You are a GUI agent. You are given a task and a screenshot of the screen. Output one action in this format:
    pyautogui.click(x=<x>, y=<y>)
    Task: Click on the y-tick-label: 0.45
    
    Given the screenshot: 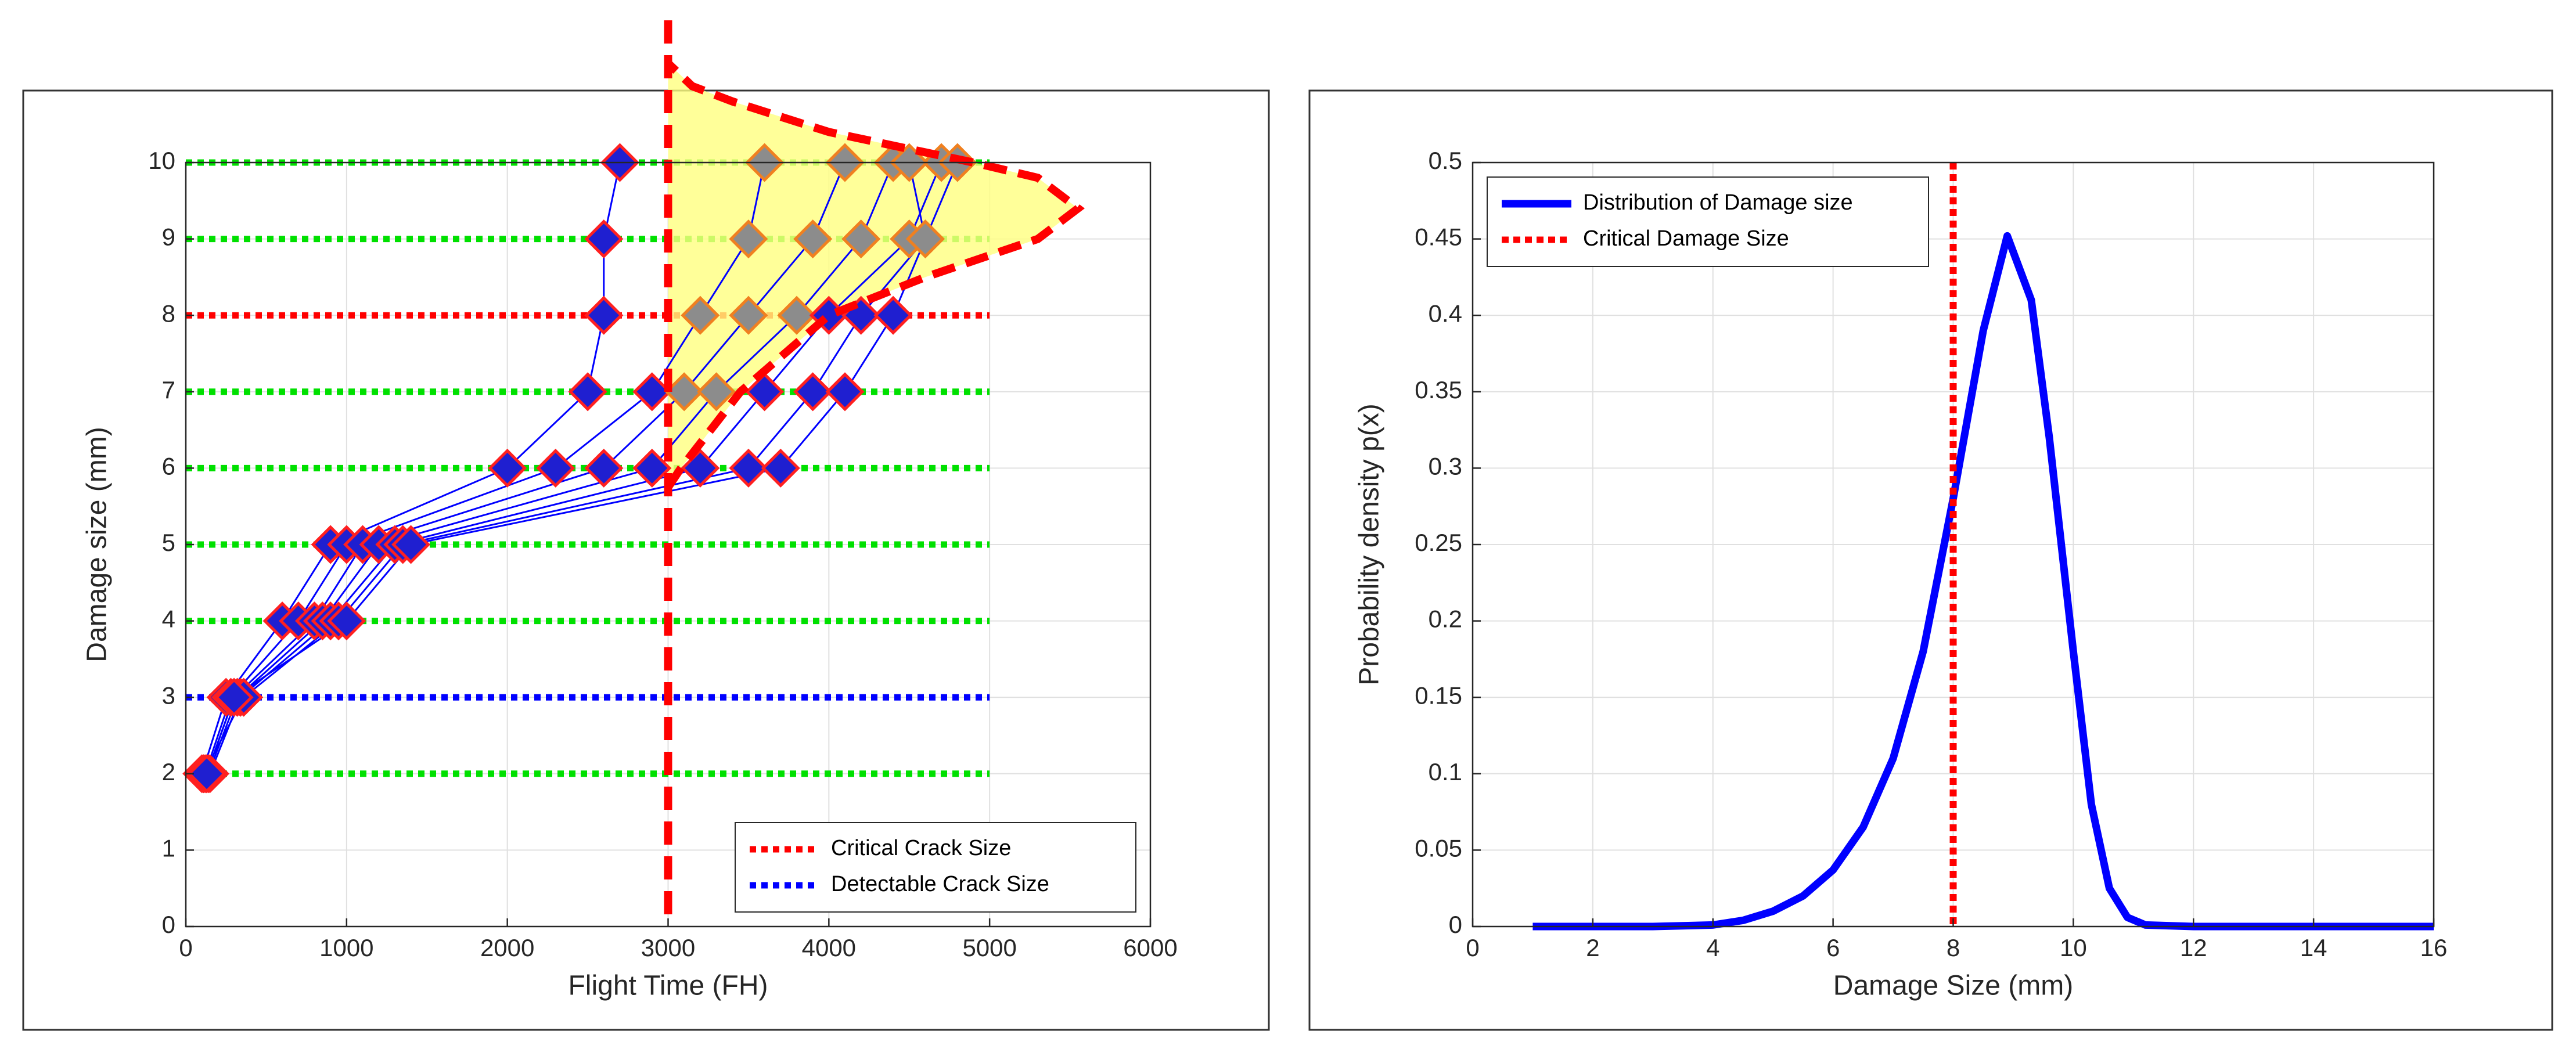 What is the action you would take?
    pyautogui.click(x=1438, y=238)
    